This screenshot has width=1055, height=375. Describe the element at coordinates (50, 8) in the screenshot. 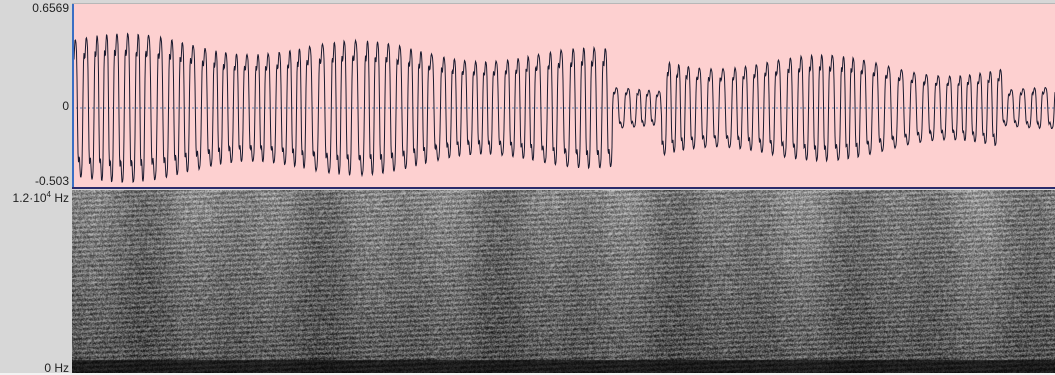

I see `waveform-max-label: 0.6569` at that location.